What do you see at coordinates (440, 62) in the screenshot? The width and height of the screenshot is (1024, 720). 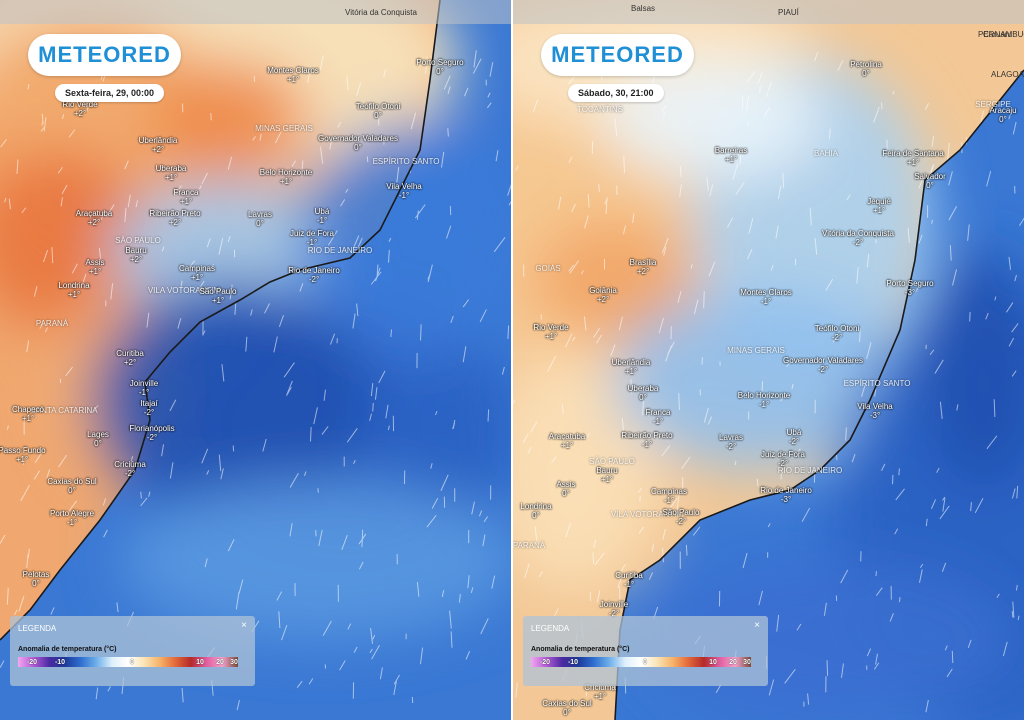 I see `city-name: Porto Seguro` at bounding box center [440, 62].